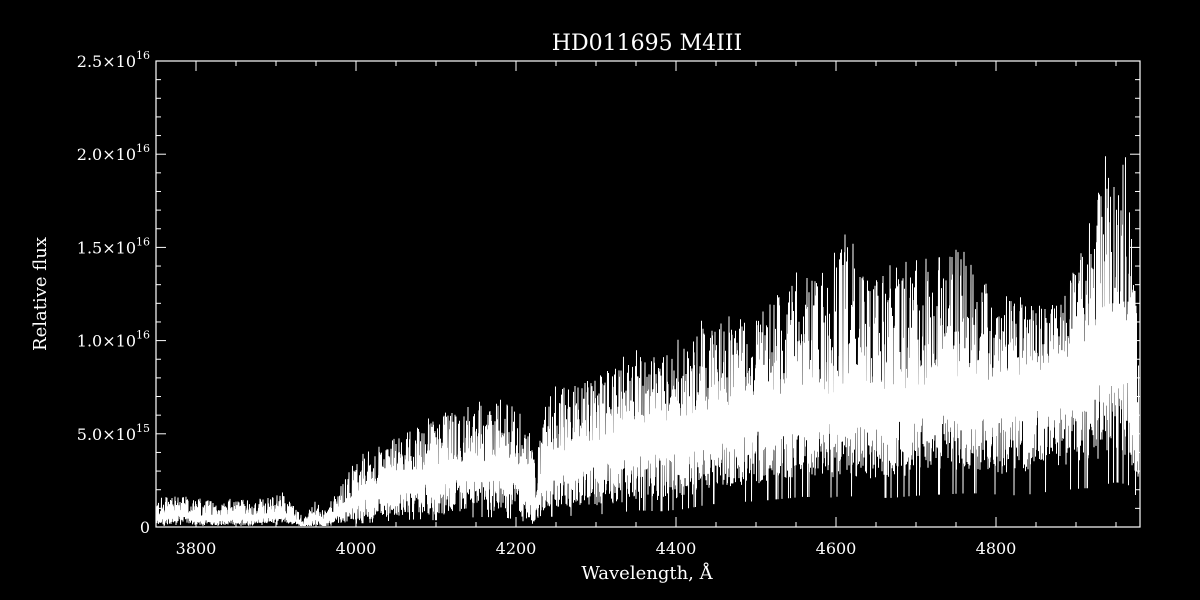 The width and height of the screenshot is (1200, 600). What do you see at coordinates (356, 548) in the screenshot?
I see `x-tick-label: 4000` at bounding box center [356, 548].